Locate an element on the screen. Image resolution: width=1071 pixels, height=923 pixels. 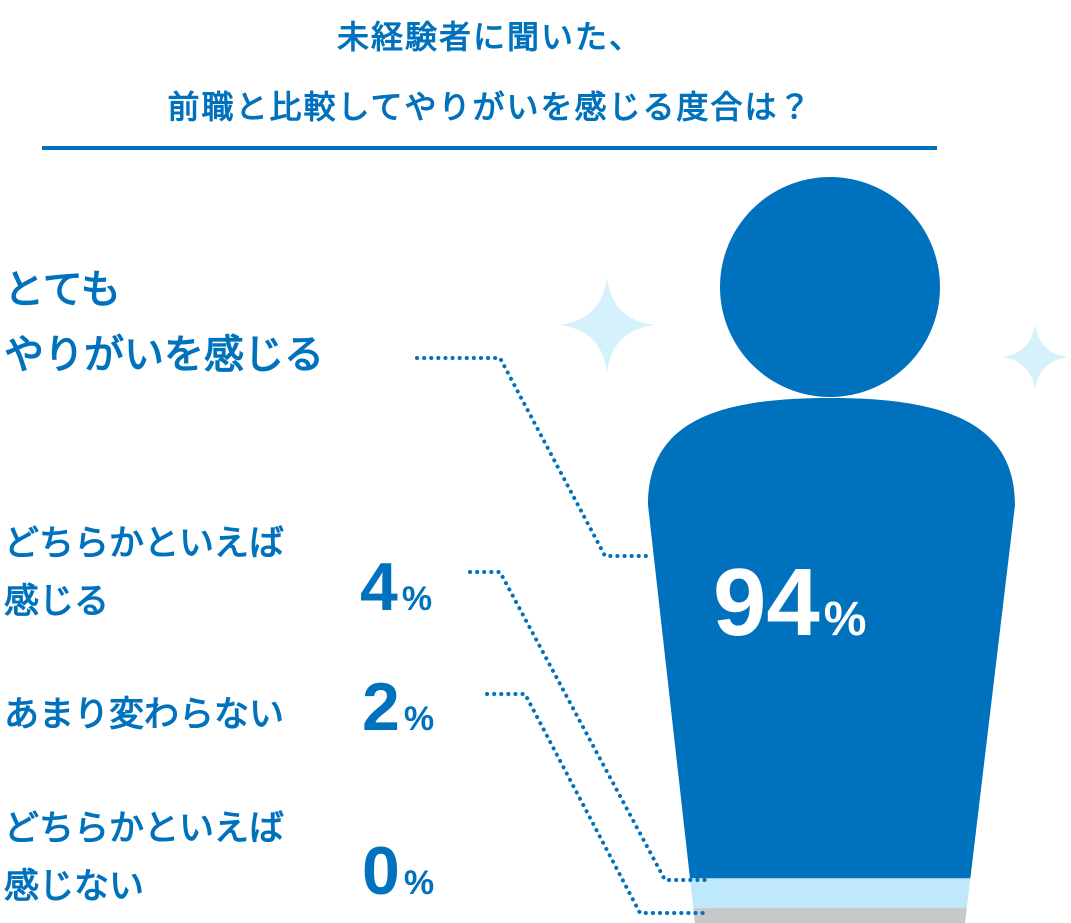
category-label: どちらかといえば 感じる is located at coordinates (144, 573).